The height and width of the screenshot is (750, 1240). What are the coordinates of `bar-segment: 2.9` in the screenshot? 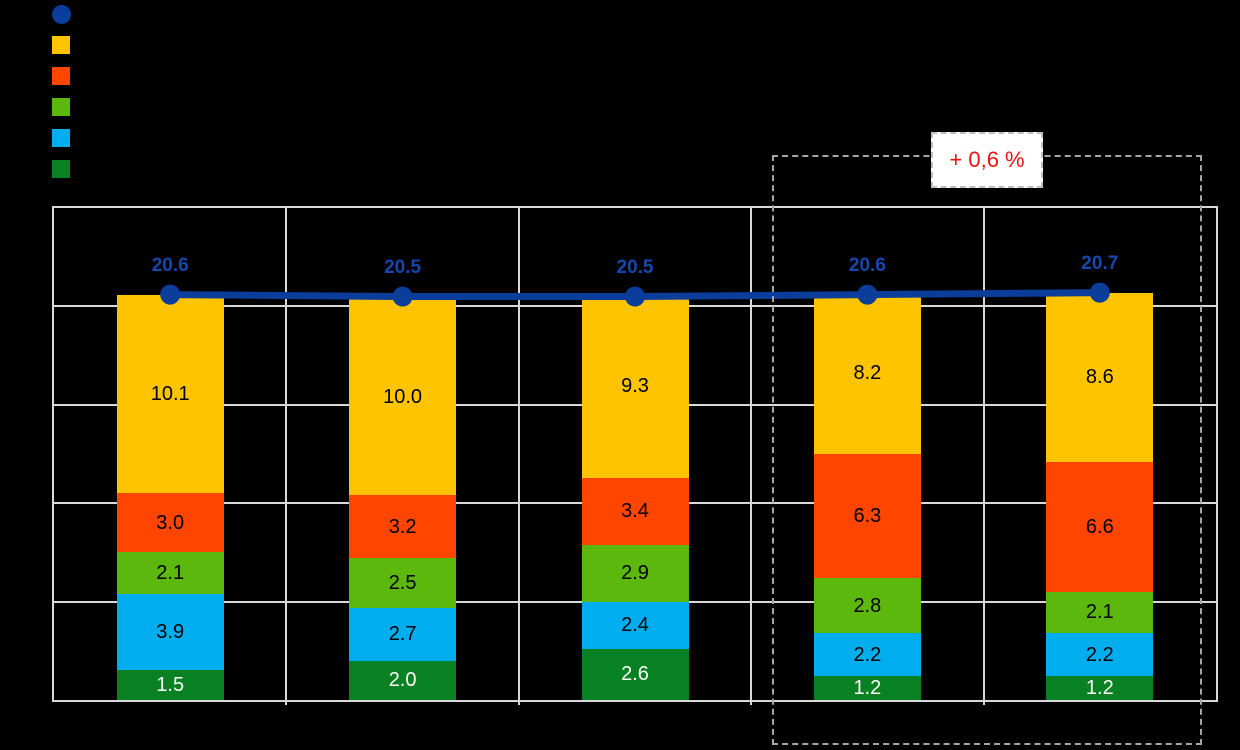 It's located at (635, 573).